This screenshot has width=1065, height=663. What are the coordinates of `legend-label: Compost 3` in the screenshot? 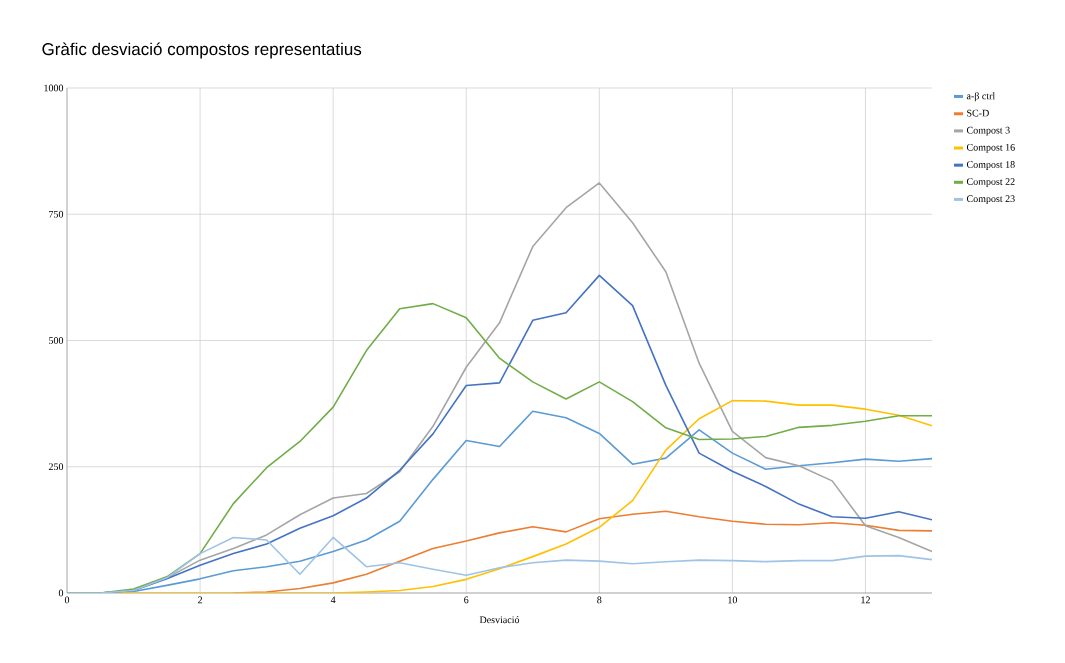 It's located at (988, 131).